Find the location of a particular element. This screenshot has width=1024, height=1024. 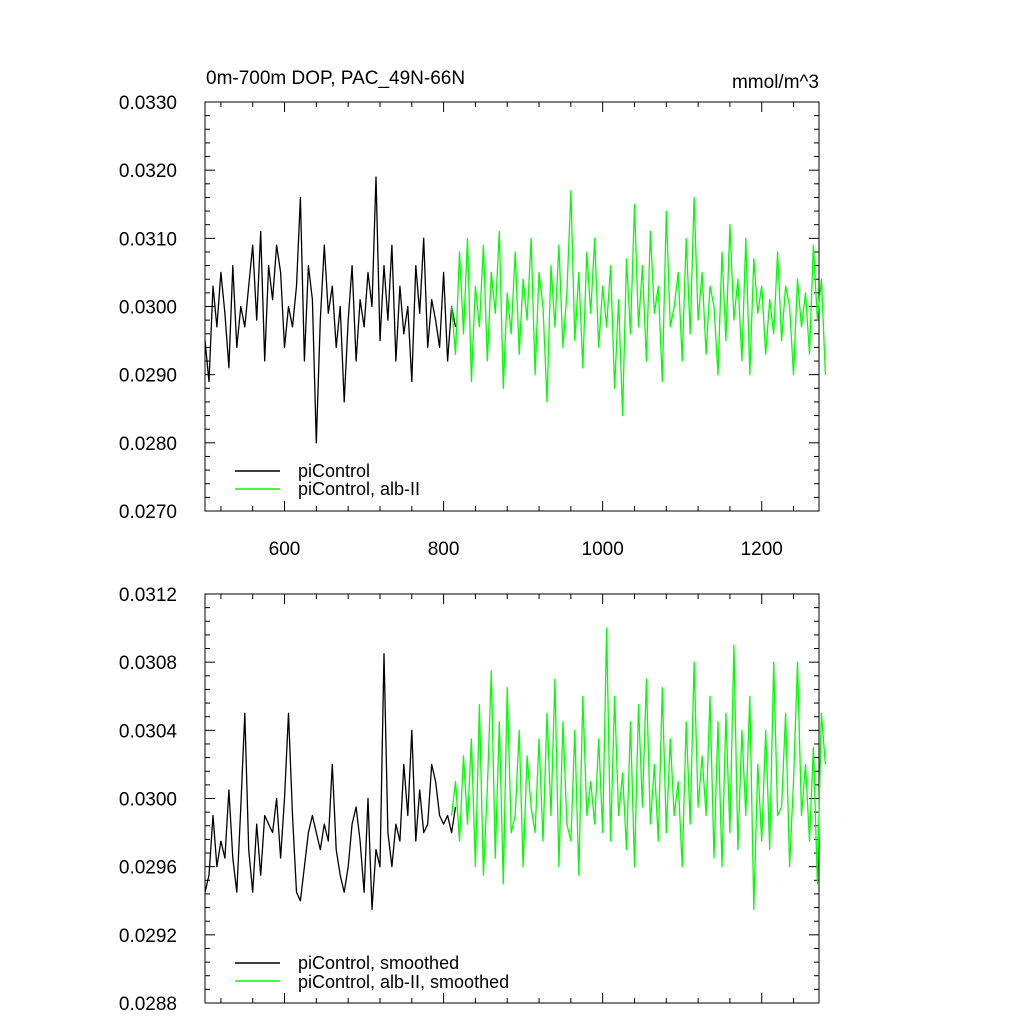

y-tick-label: 0.0310 is located at coordinates (148, 239).